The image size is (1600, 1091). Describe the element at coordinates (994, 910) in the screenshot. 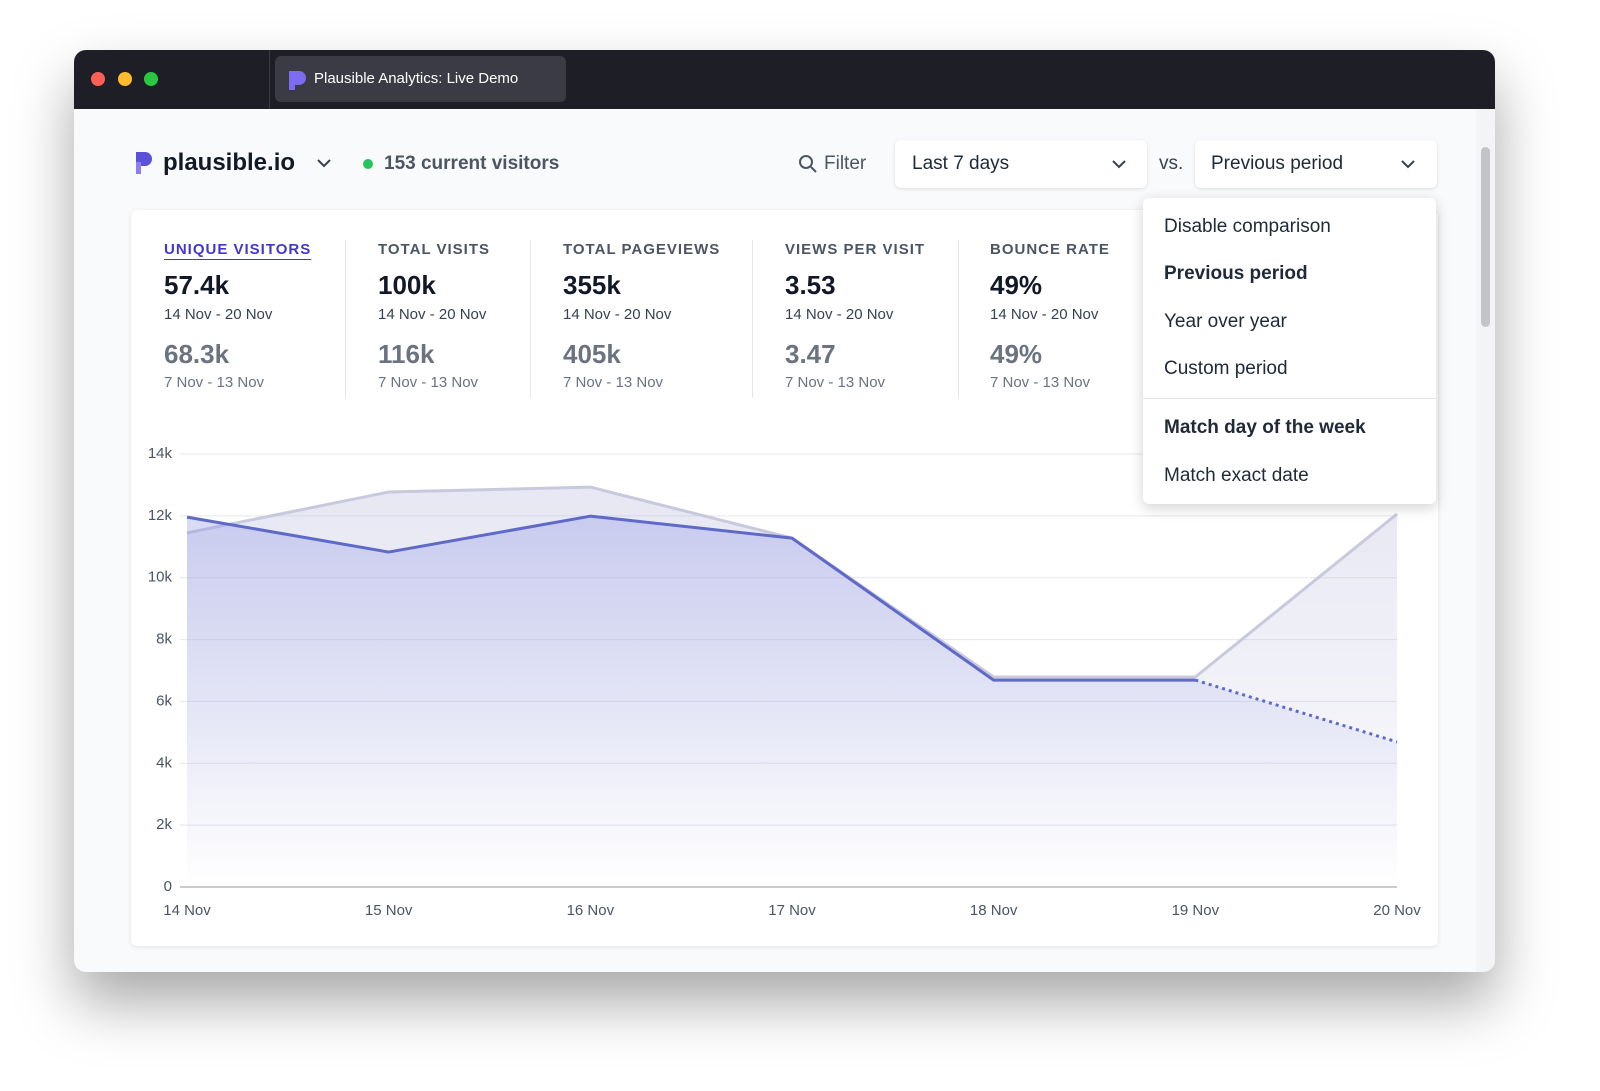

I see `x-tick-label: 18 Nov` at that location.